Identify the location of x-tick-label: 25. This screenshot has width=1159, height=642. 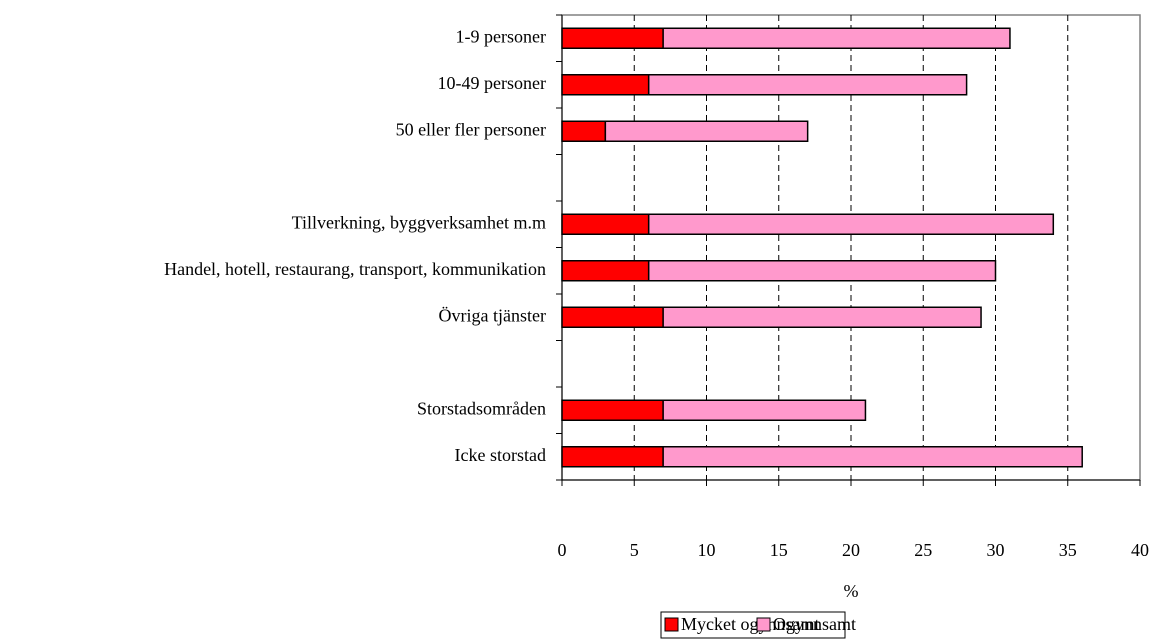
(923, 550).